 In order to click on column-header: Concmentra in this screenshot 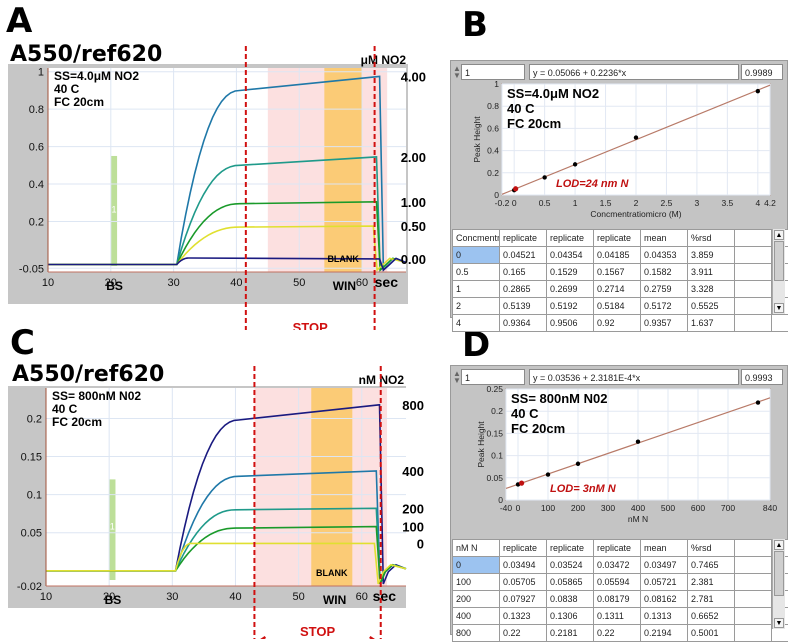, I will do `click(476, 238)`.